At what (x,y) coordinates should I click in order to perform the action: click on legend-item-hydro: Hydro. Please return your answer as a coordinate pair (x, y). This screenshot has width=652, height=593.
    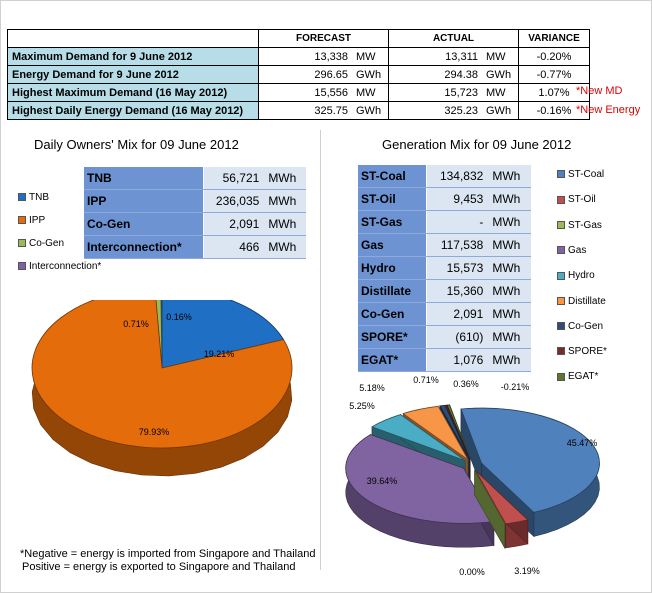
    Looking at the image, I should click on (576, 275).